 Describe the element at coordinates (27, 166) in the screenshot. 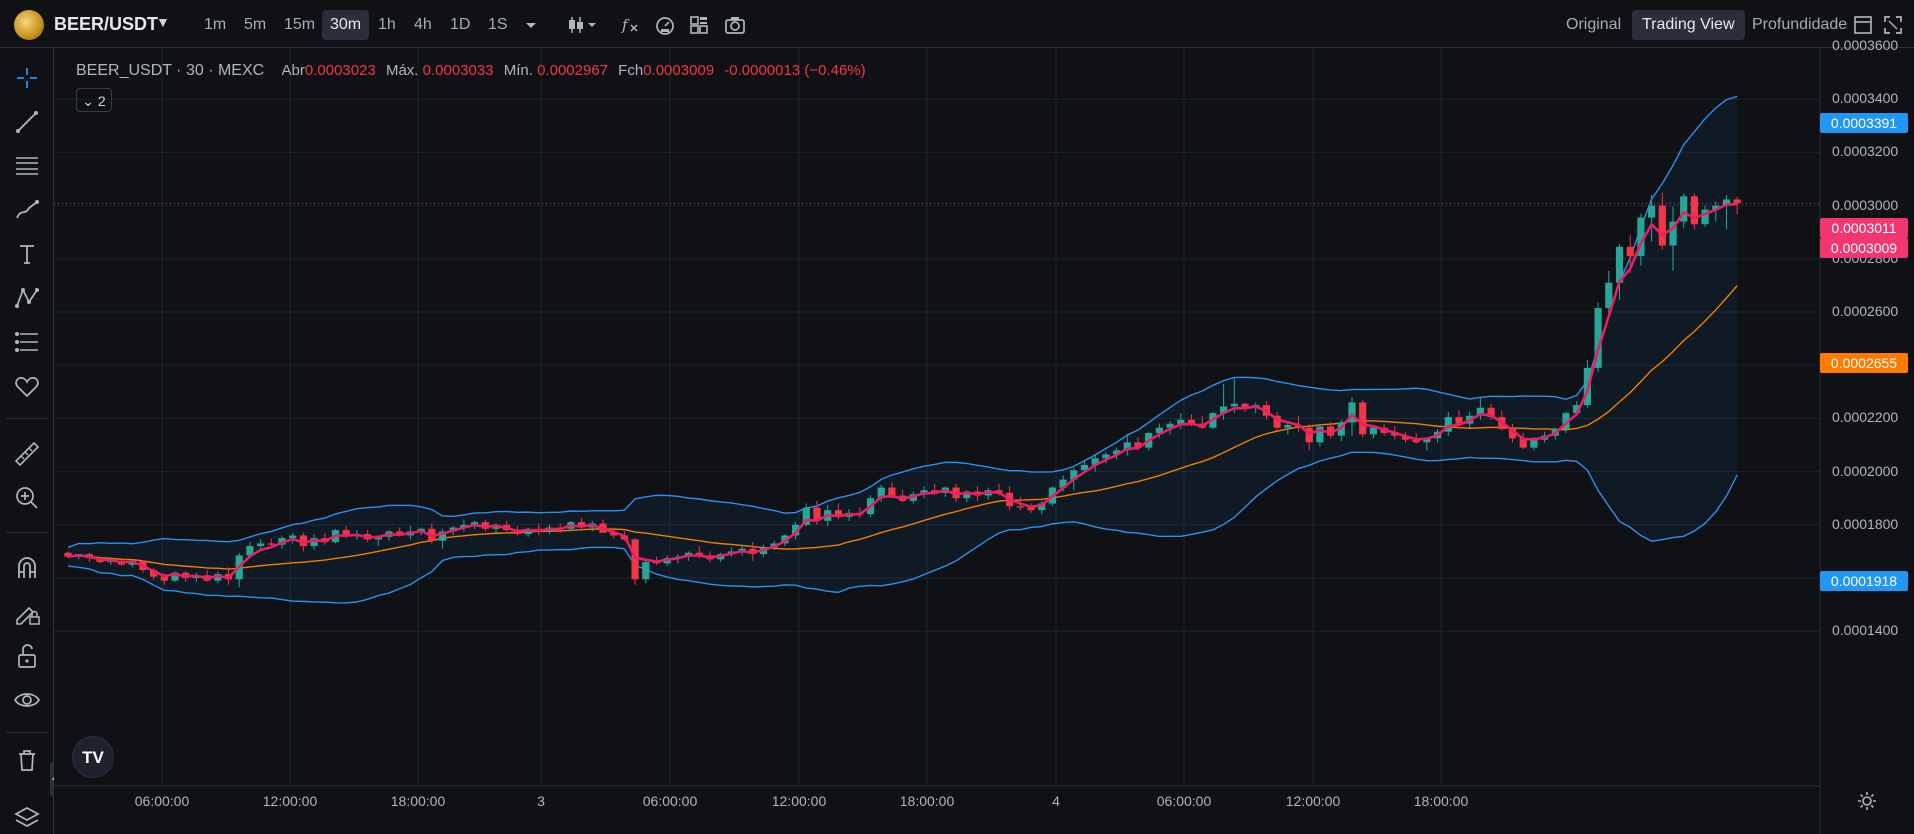

I see `horizontal-lines-icon` at that location.